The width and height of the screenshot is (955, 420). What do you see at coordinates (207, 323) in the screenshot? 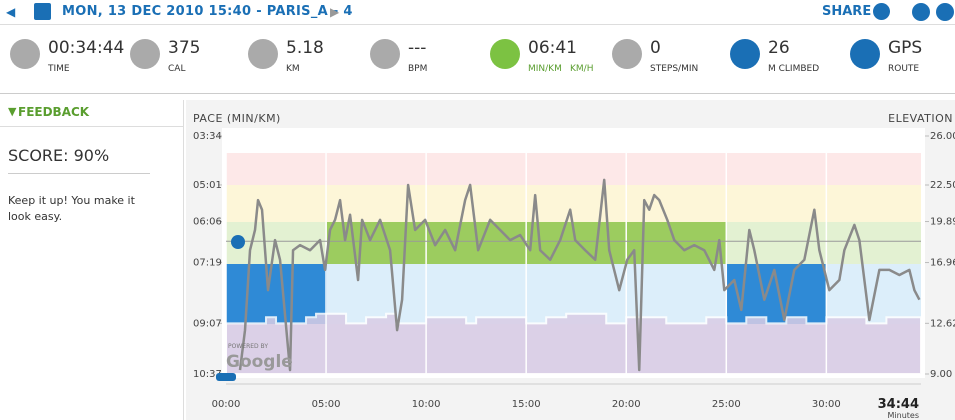
I see `y-tick-label: 09:07` at bounding box center [207, 323].